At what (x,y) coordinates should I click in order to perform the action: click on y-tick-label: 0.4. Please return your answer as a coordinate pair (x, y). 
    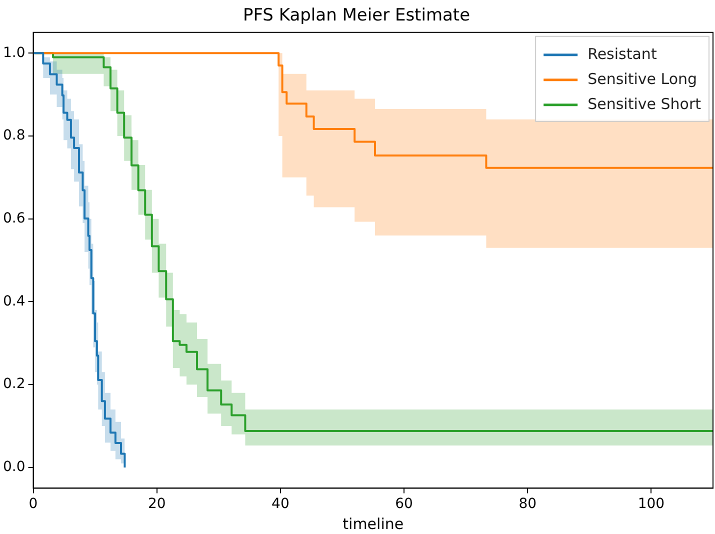
    Looking at the image, I should click on (14, 301).